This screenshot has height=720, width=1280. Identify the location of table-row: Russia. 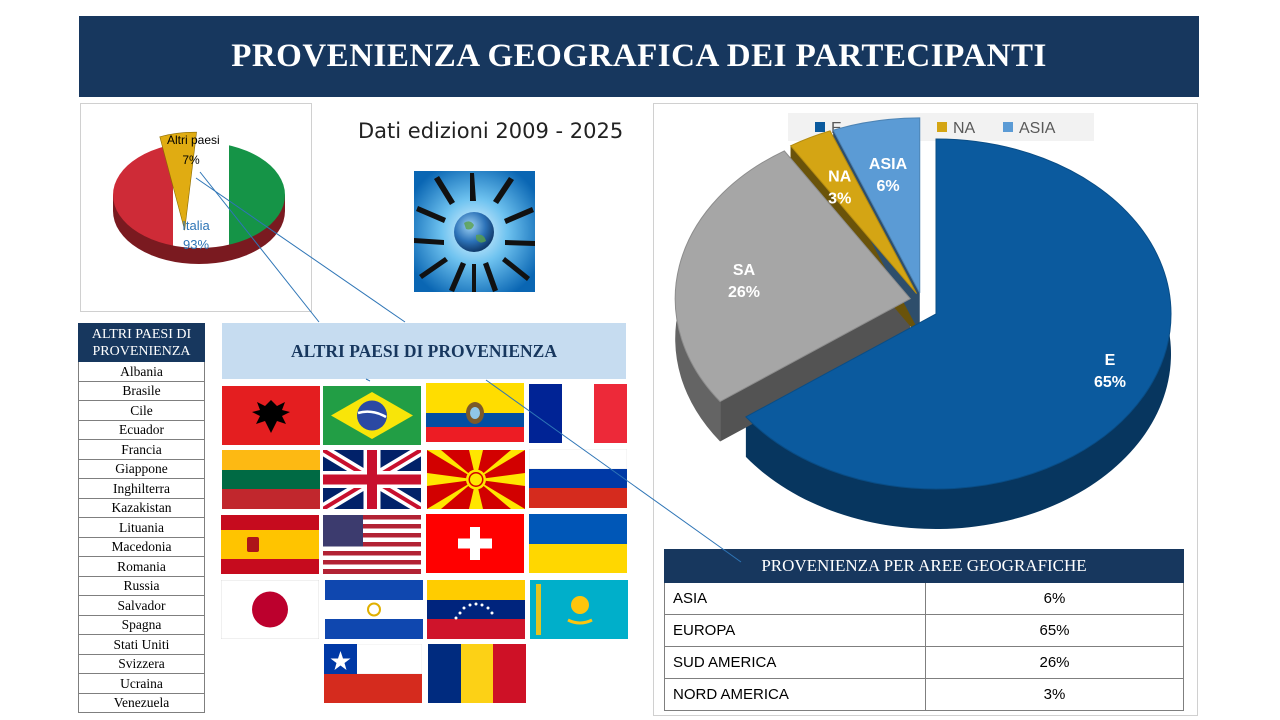
(141, 585).